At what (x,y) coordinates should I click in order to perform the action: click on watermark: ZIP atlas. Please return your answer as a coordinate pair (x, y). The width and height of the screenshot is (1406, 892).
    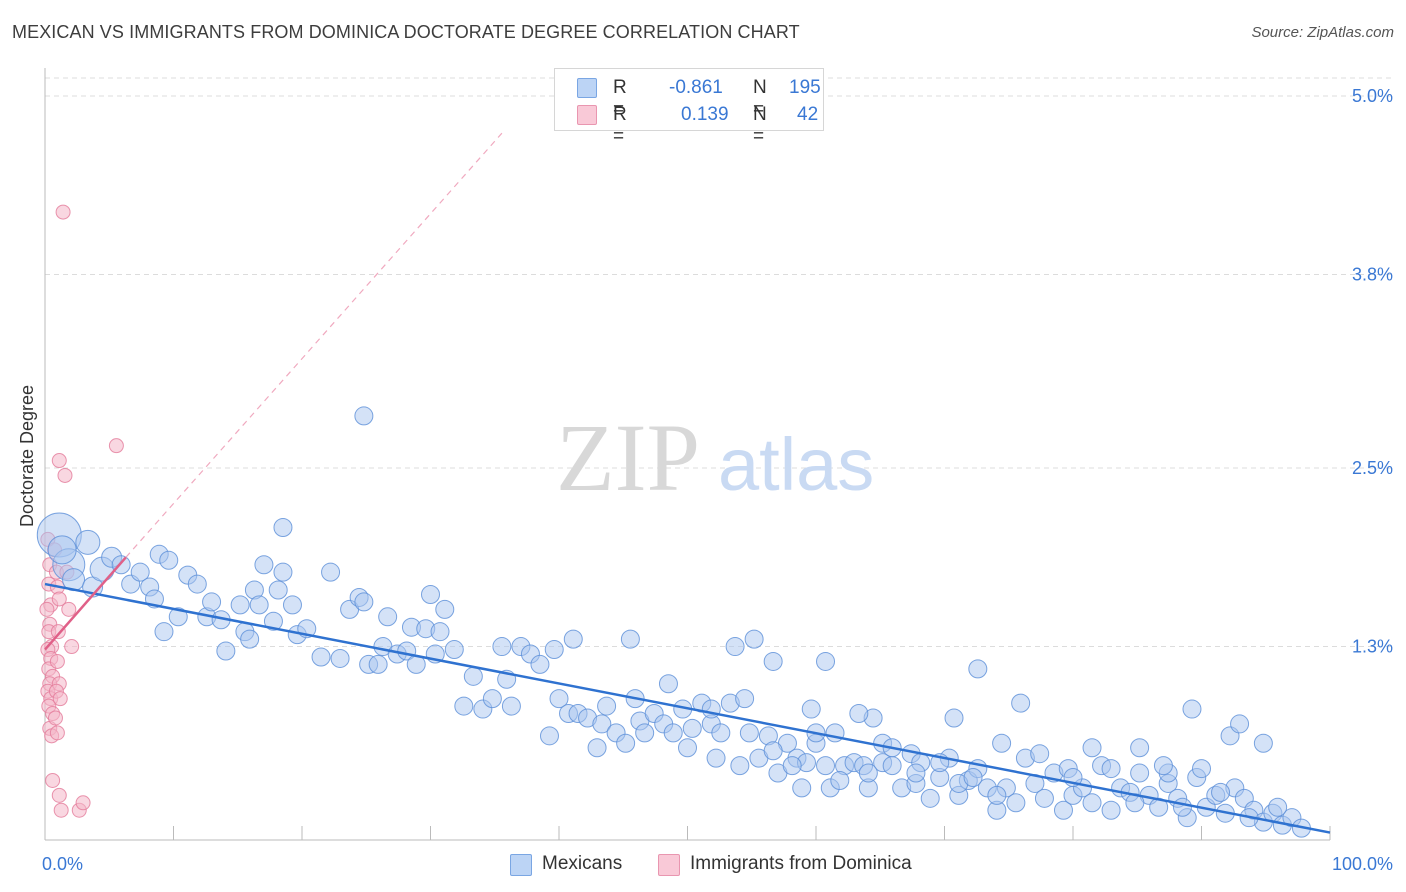
    Looking at the image, I should click on (715, 457).